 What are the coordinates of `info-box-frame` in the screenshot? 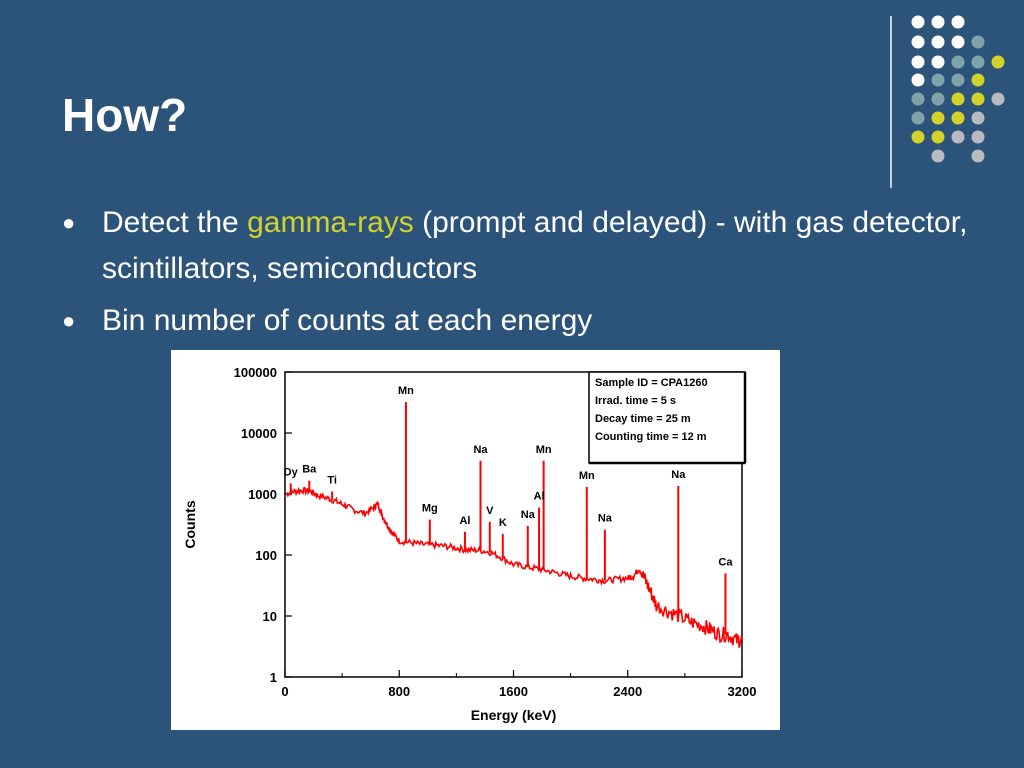 It's located at (667, 417).